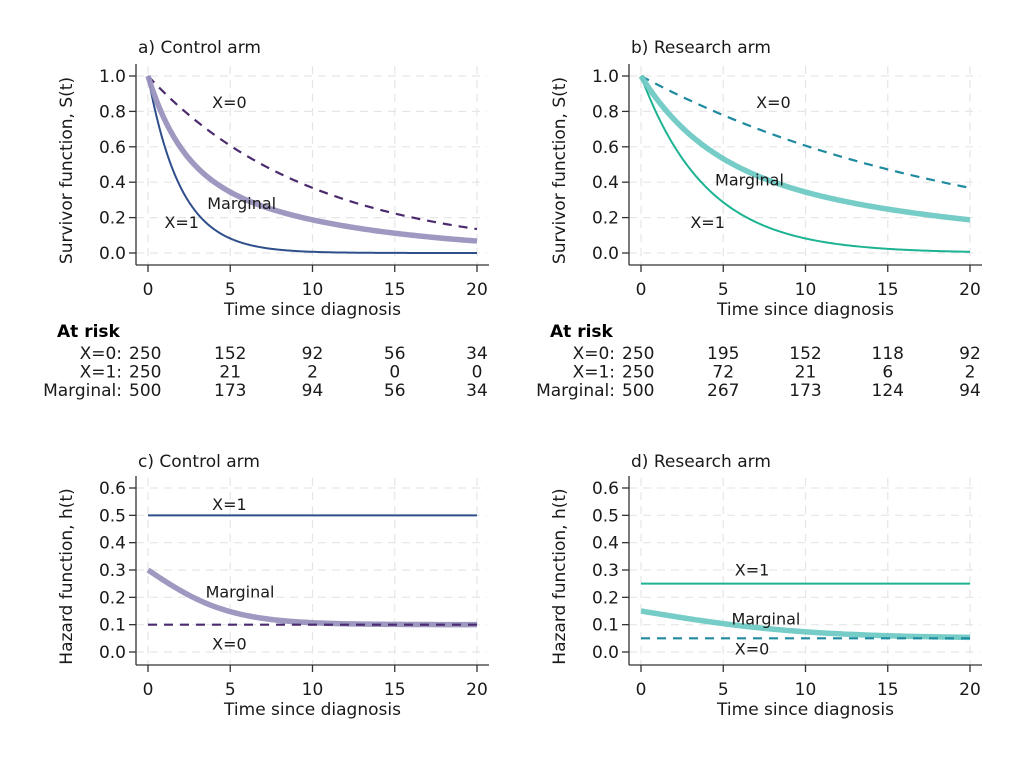 The image size is (1024, 768). Describe the element at coordinates (605, 571) in the screenshot. I see `y-tick-label: 0.3` at that location.